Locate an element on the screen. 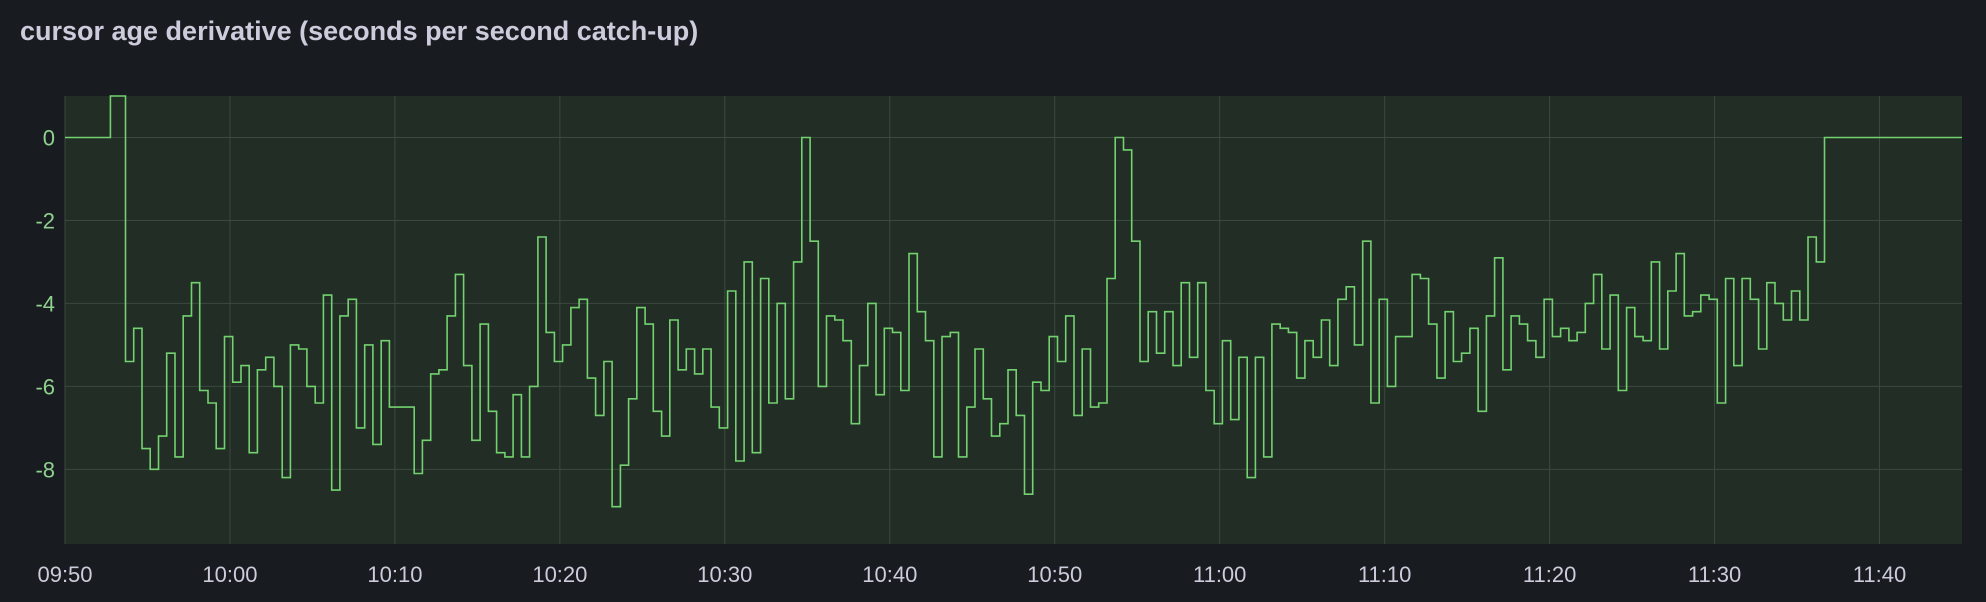 The image size is (1986, 602). y-tick-label: -2 is located at coordinates (45, 220).